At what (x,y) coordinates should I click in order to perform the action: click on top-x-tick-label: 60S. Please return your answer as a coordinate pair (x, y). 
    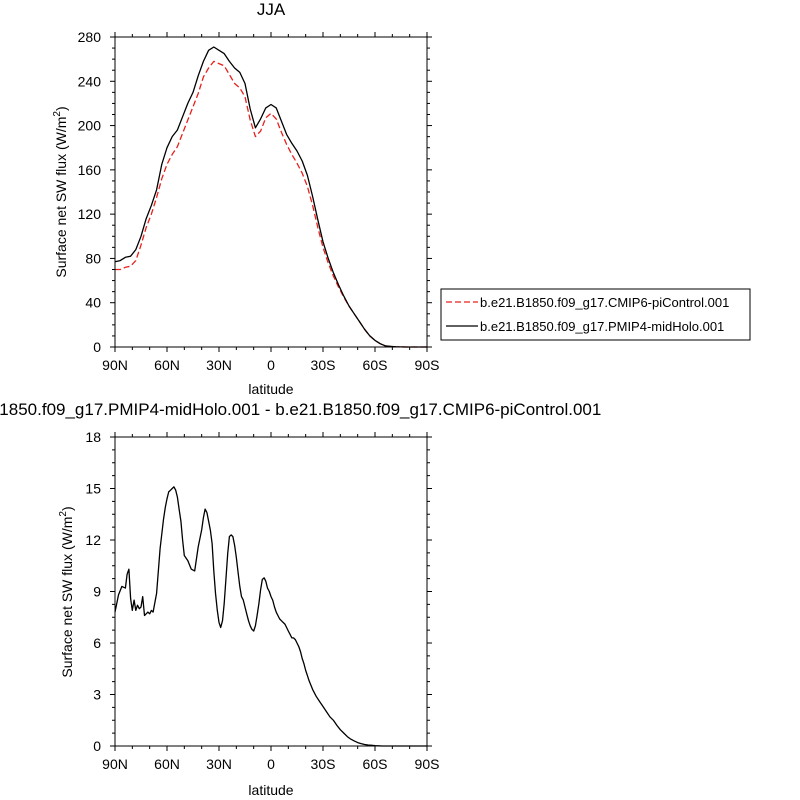
    Looking at the image, I should click on (375, 365).